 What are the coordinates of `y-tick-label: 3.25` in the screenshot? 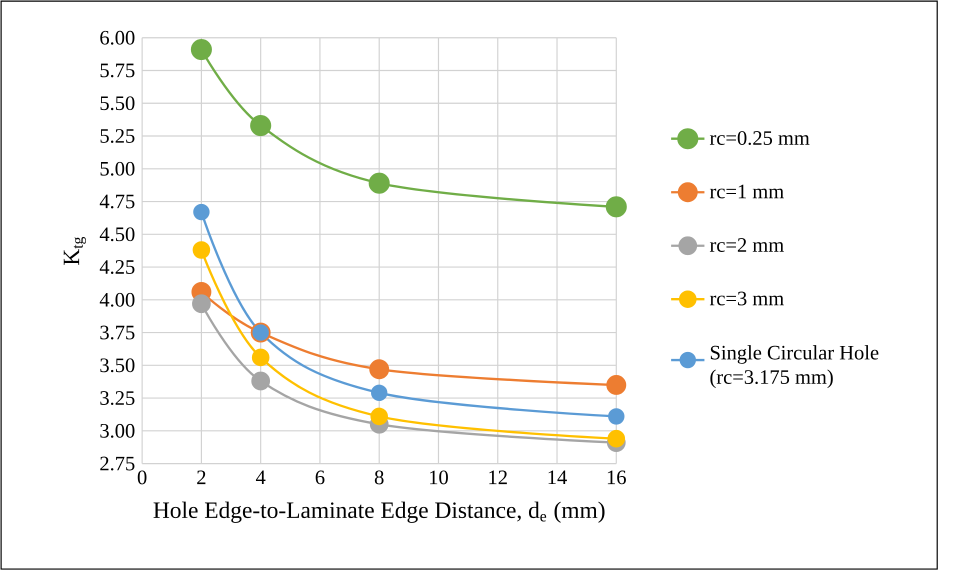 It's located at (117, 398).